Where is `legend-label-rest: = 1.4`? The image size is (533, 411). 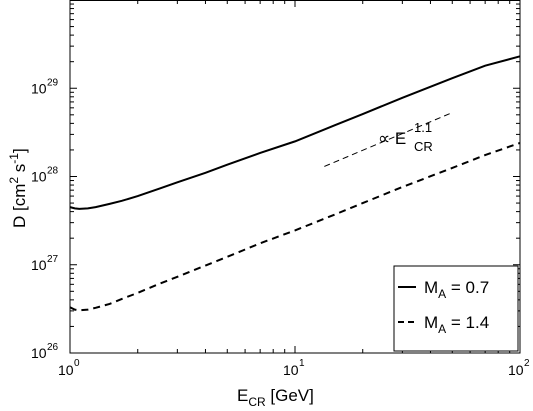 legend-label-rest: = 1.4 is located at coordinates (467, 322).